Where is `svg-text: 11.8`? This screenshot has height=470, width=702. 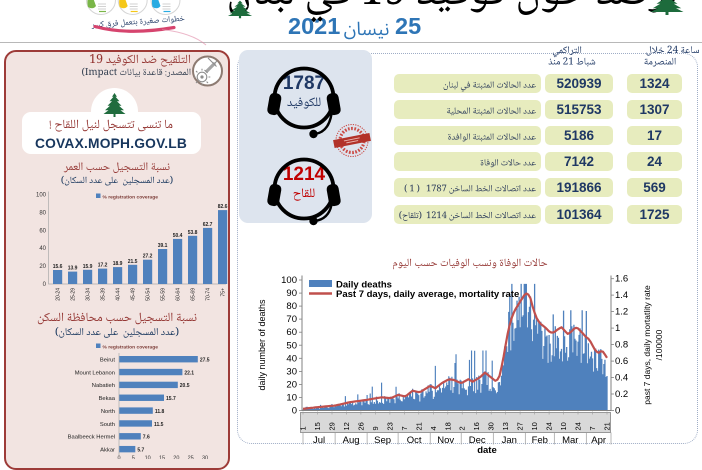 svg-text: 11.8 is located at coordinates (160, 412).